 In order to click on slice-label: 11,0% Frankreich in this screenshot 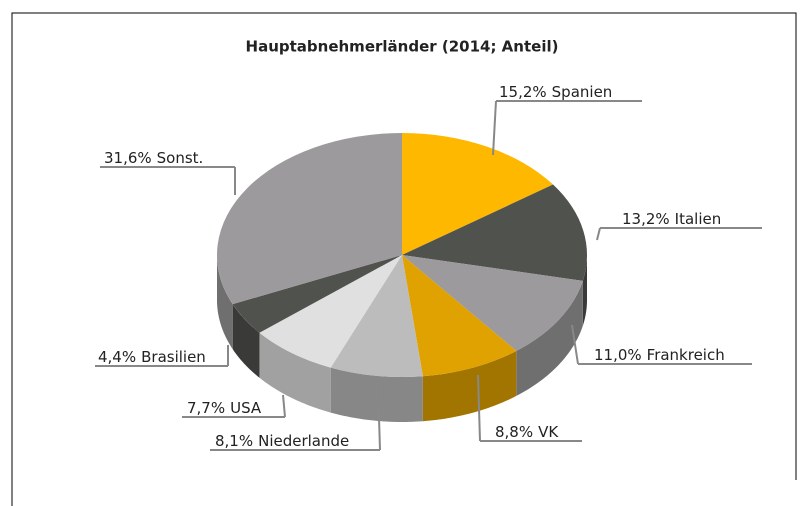, I will do `click(659, 355)`.